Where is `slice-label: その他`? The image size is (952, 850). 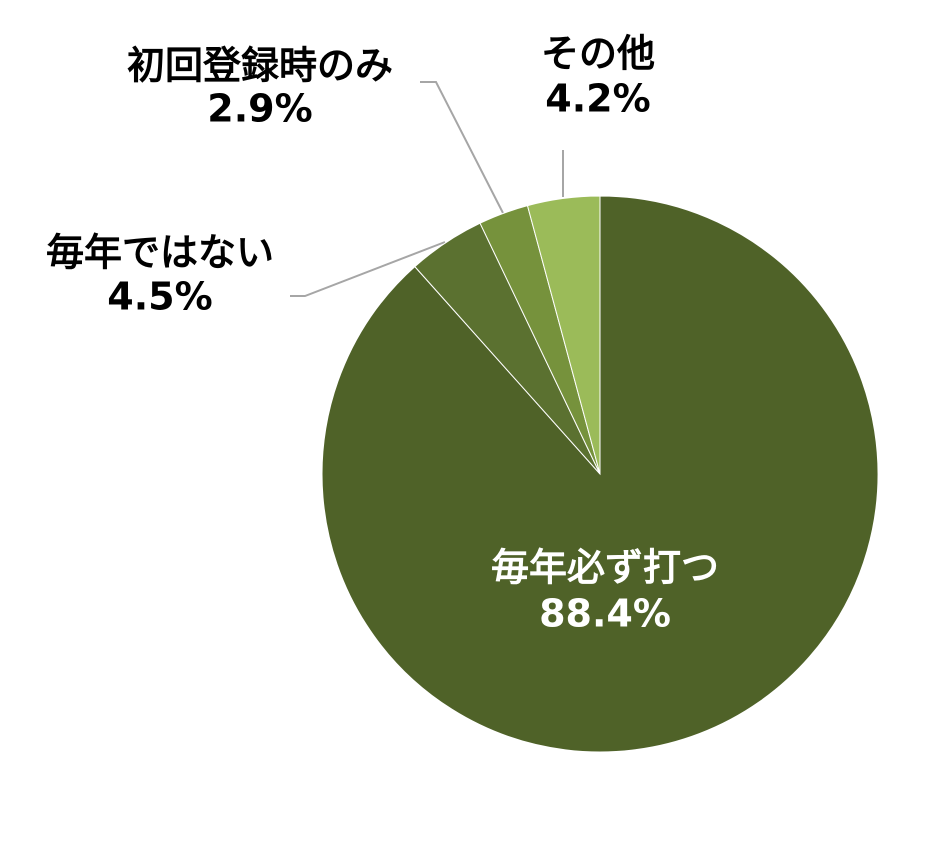
slice-label: その他 is located at coordinates (598, 54).